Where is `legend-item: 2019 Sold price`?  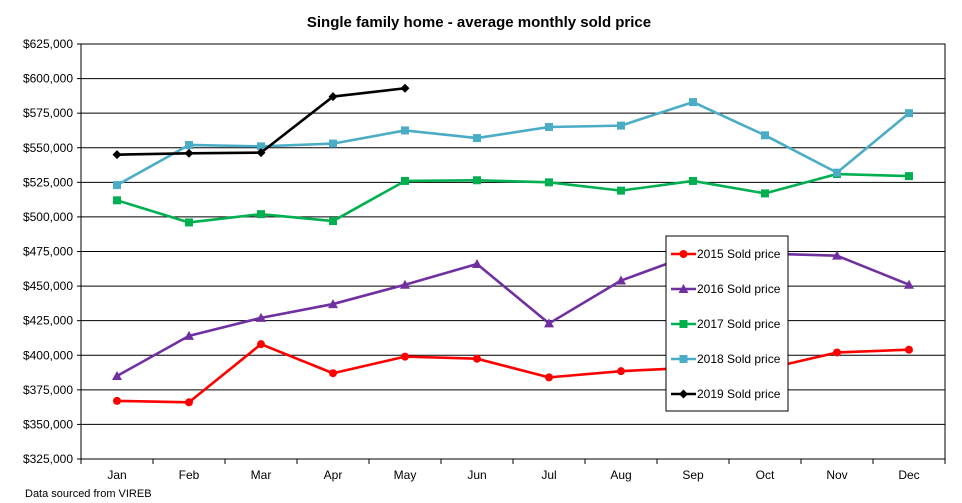
legend-item: 2019 Sold price is located at coordinates (726, 394).